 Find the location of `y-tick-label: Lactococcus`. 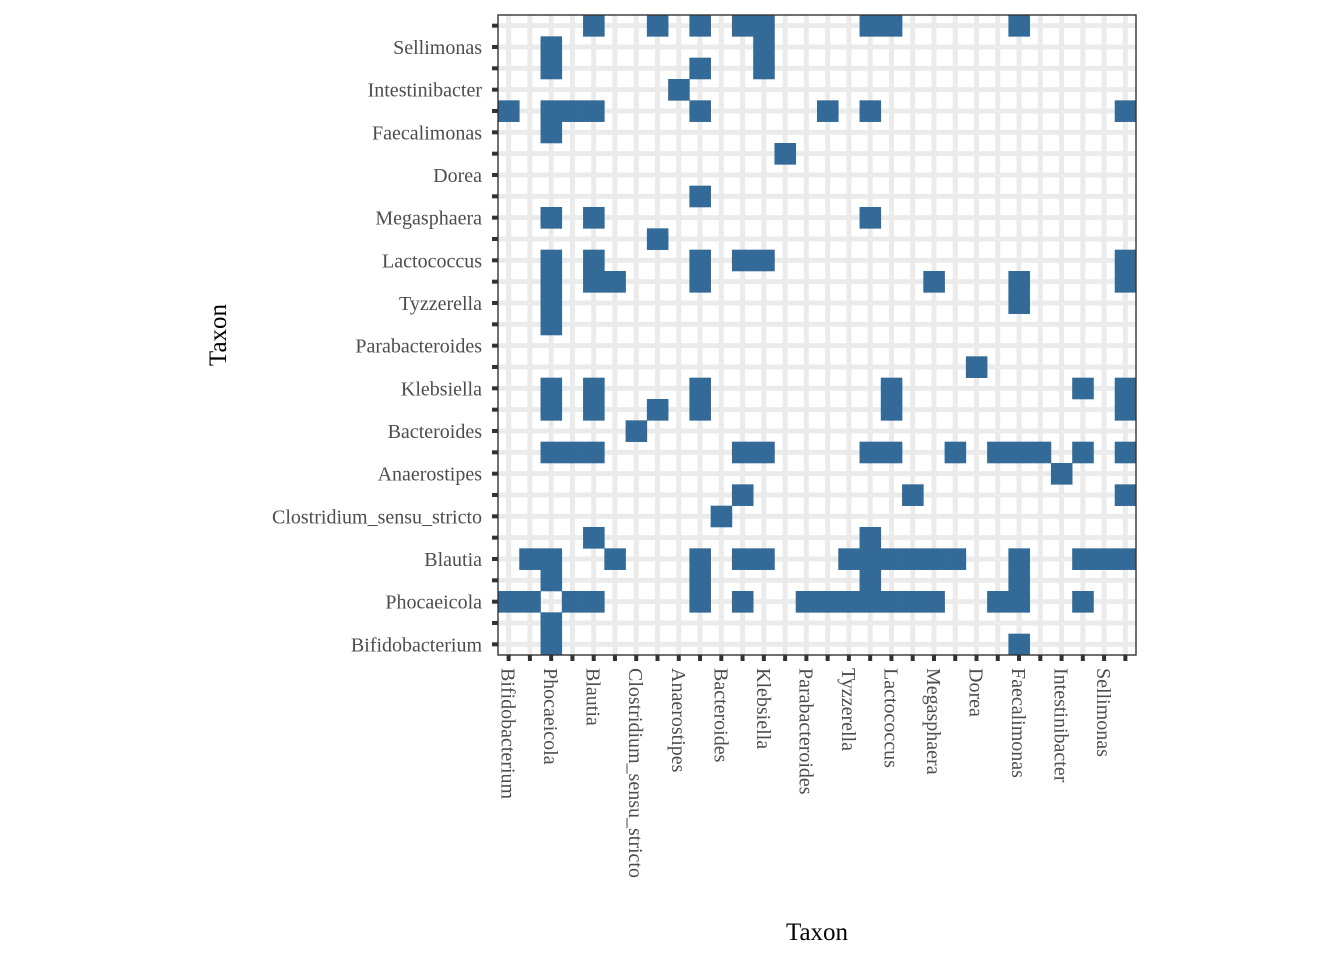

y-tick-label: Lactococcus is located at coordinates (432, 261).